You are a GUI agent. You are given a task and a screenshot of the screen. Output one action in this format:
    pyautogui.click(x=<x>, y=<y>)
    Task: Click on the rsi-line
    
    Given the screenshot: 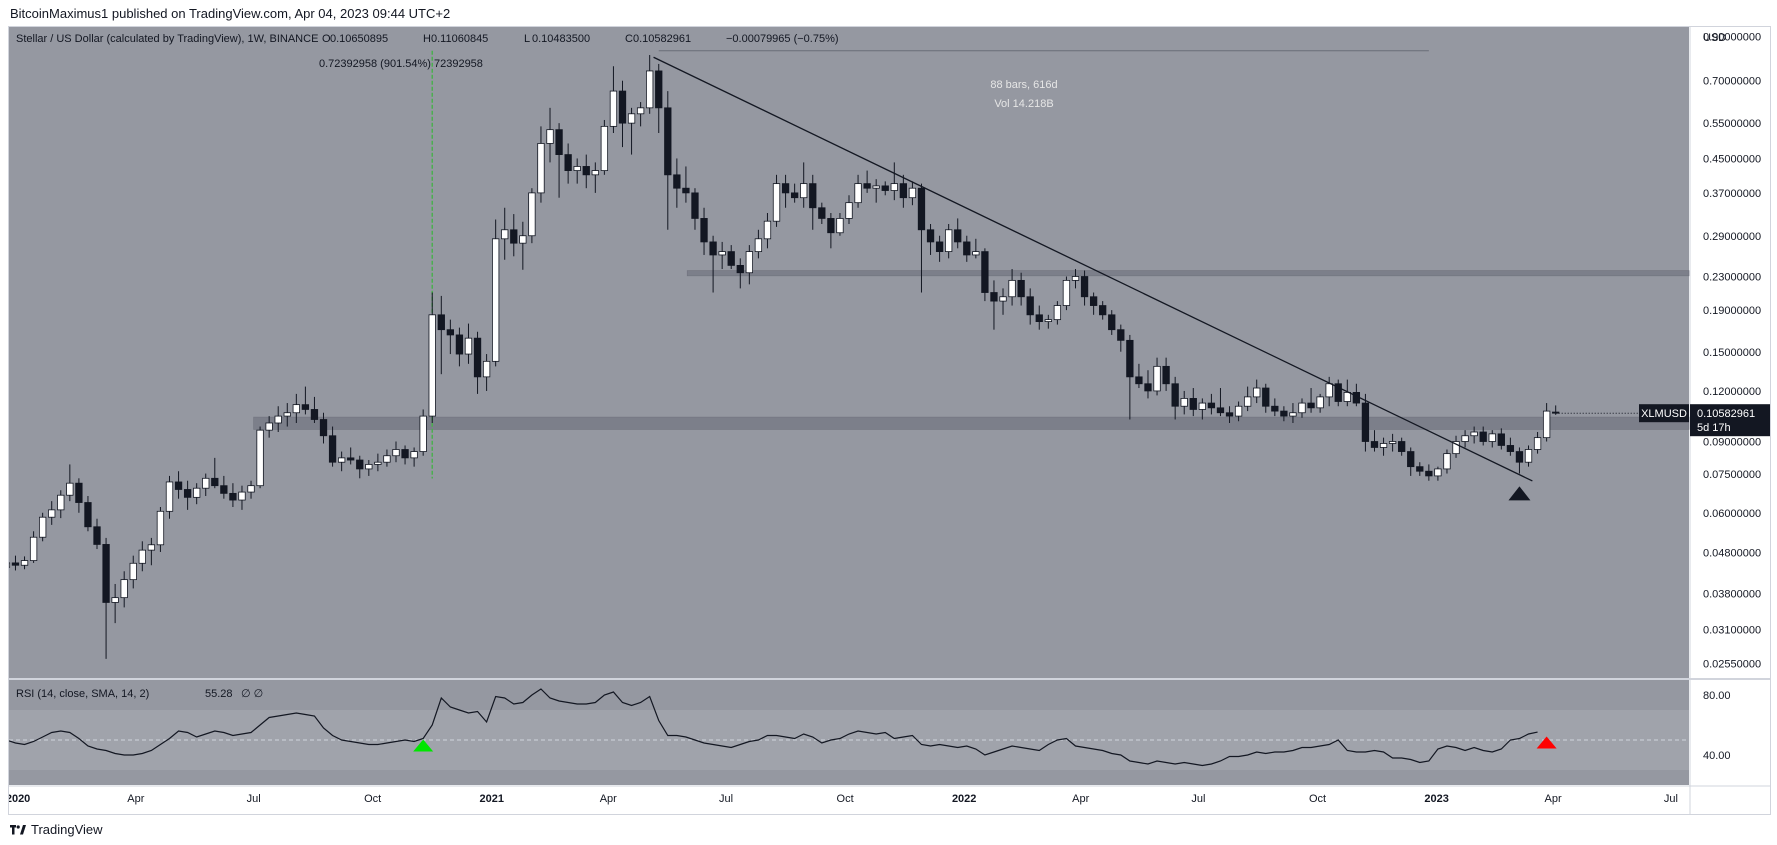 What is the action you would take?
    pyautogui.click(x=772, y=727)
    